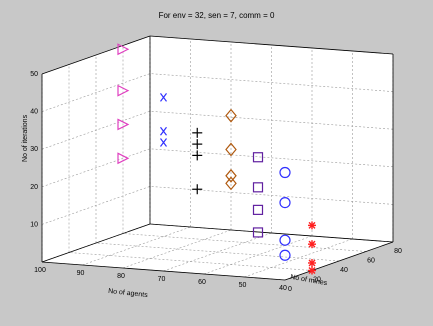  I want to click on x-tick-label: 80, so click(398, 251).